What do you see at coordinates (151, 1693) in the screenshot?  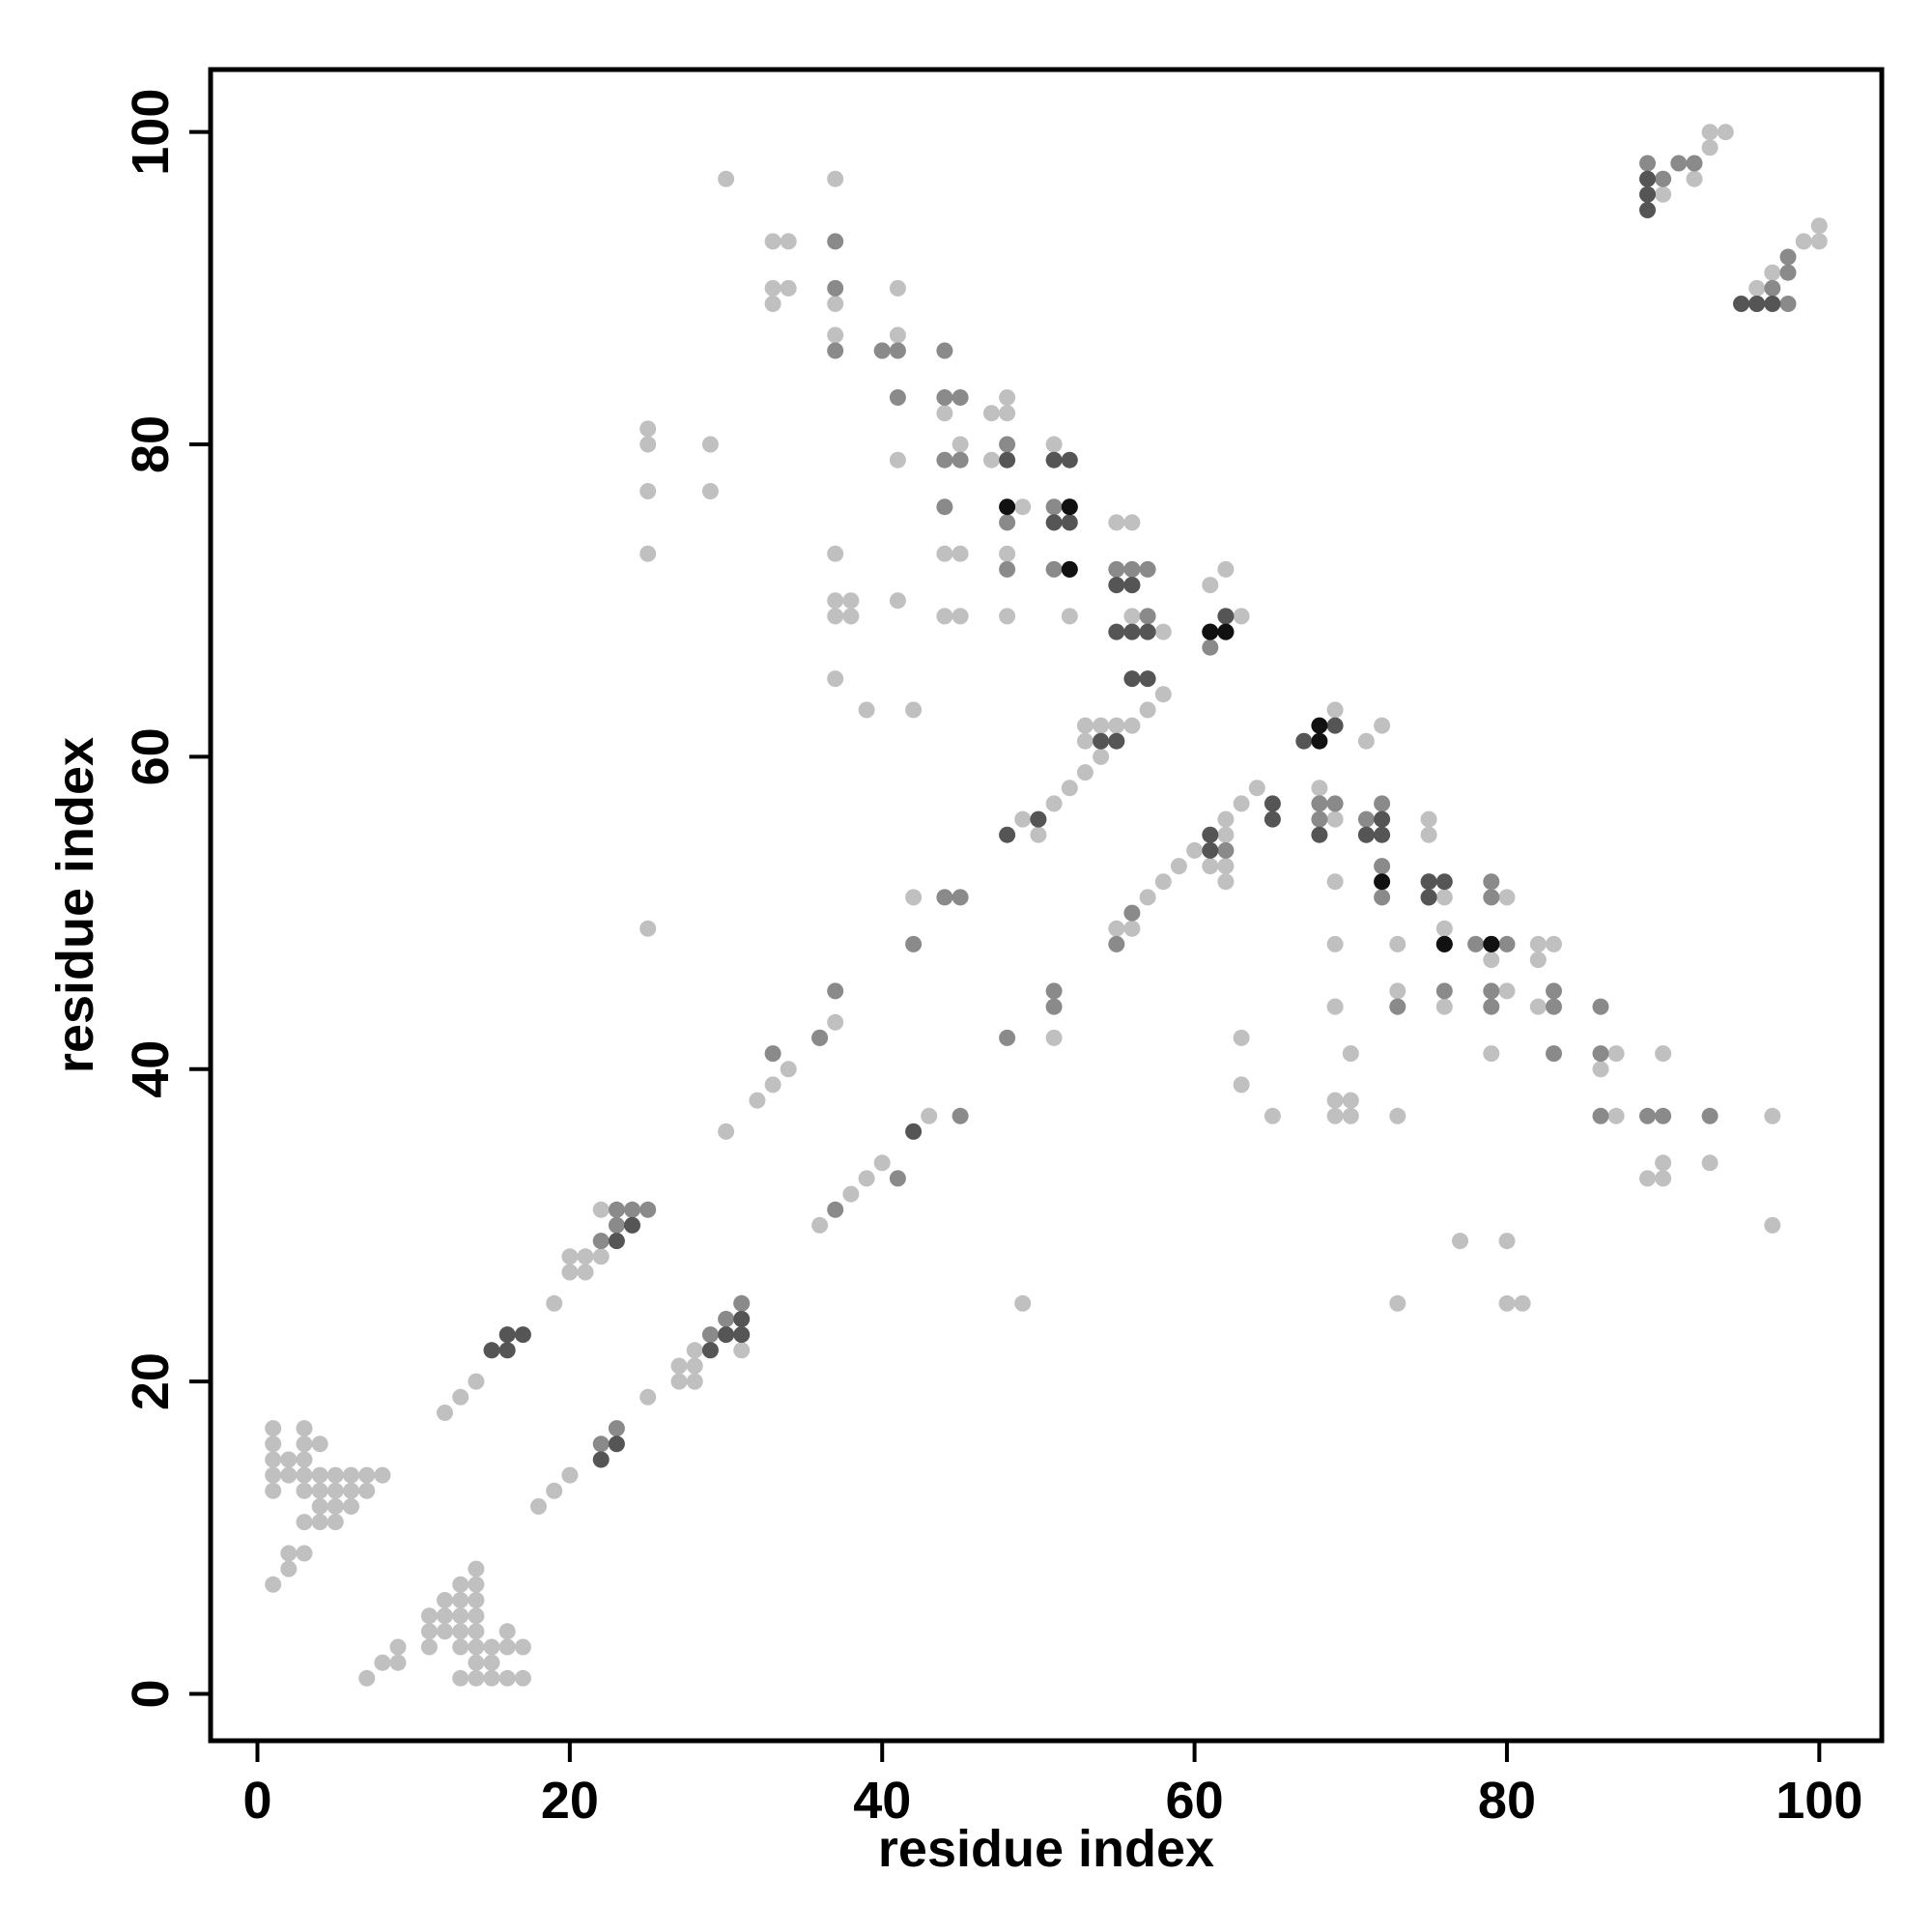 I see `y-tick-label: 0` at bounding box center [151, 1693].